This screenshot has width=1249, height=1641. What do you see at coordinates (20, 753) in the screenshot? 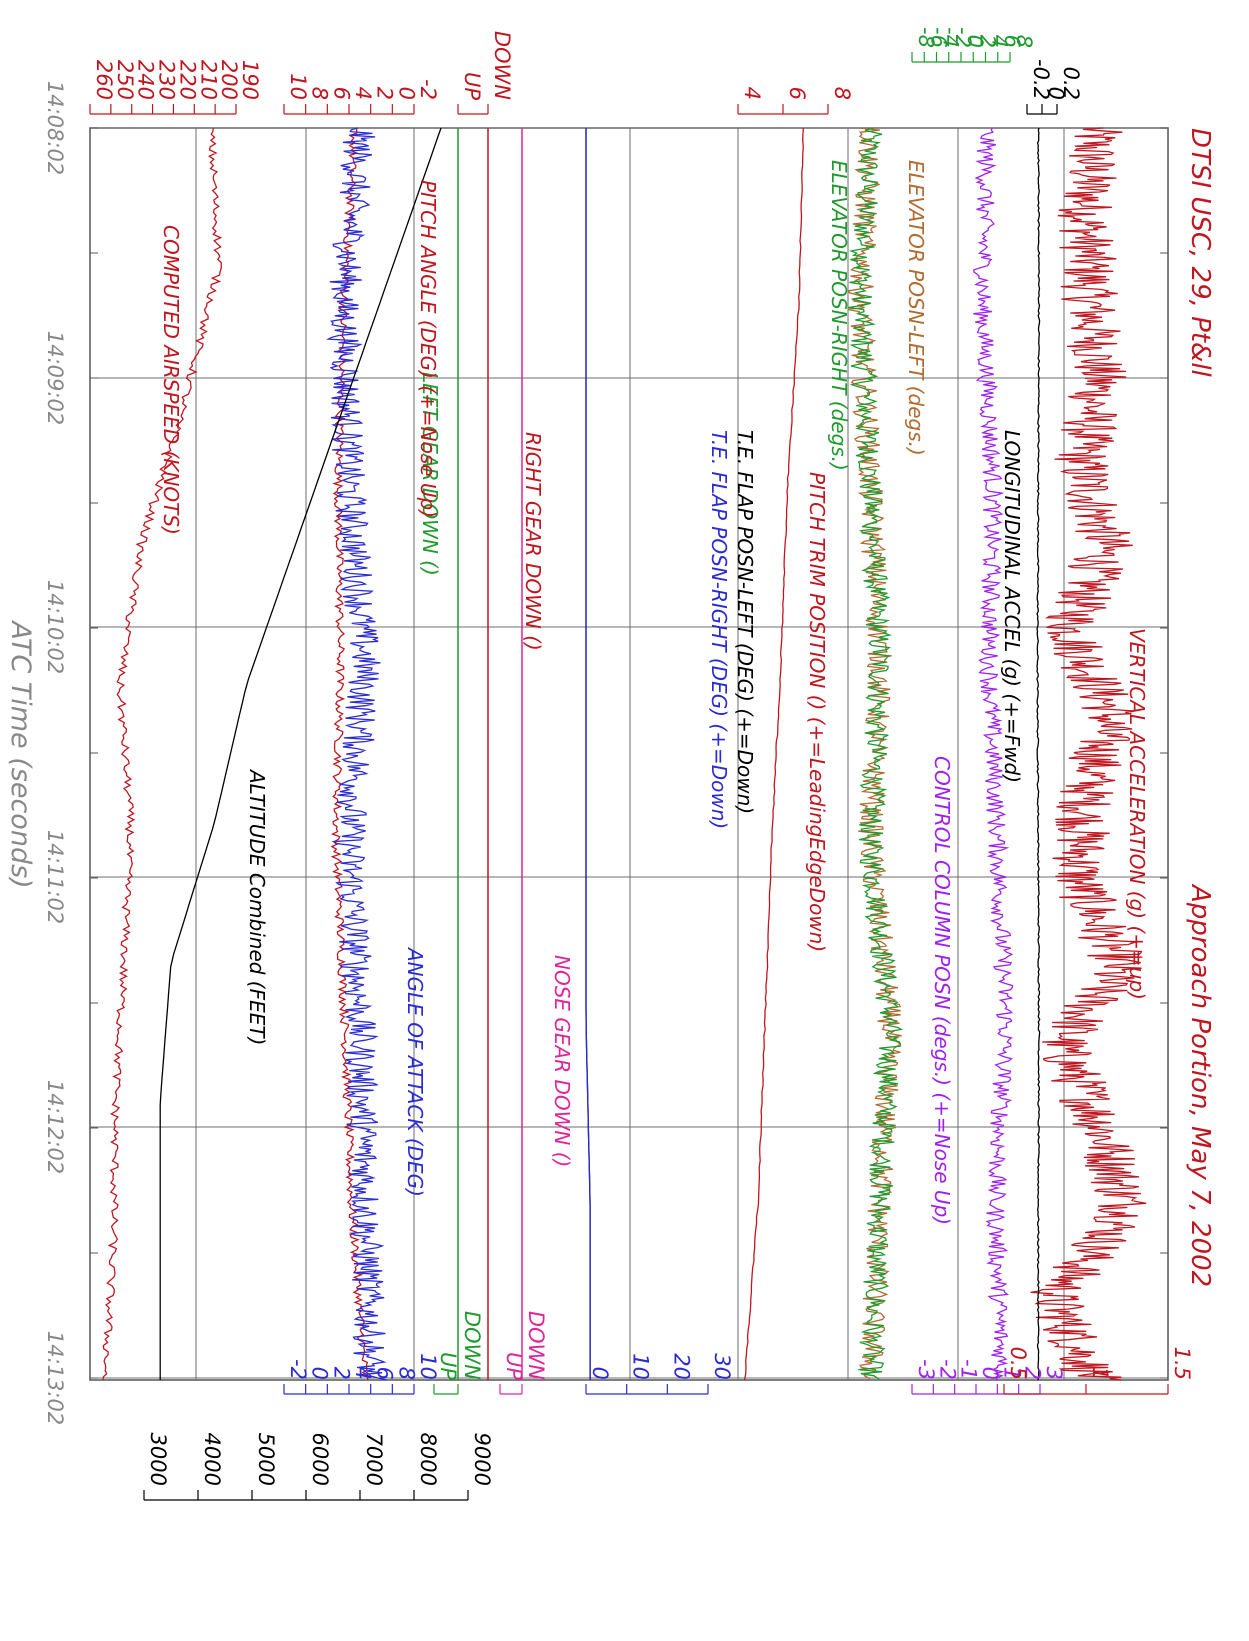
I see `time-axis-title: ATC Time (seconds)` at bounding box center [20, 753].